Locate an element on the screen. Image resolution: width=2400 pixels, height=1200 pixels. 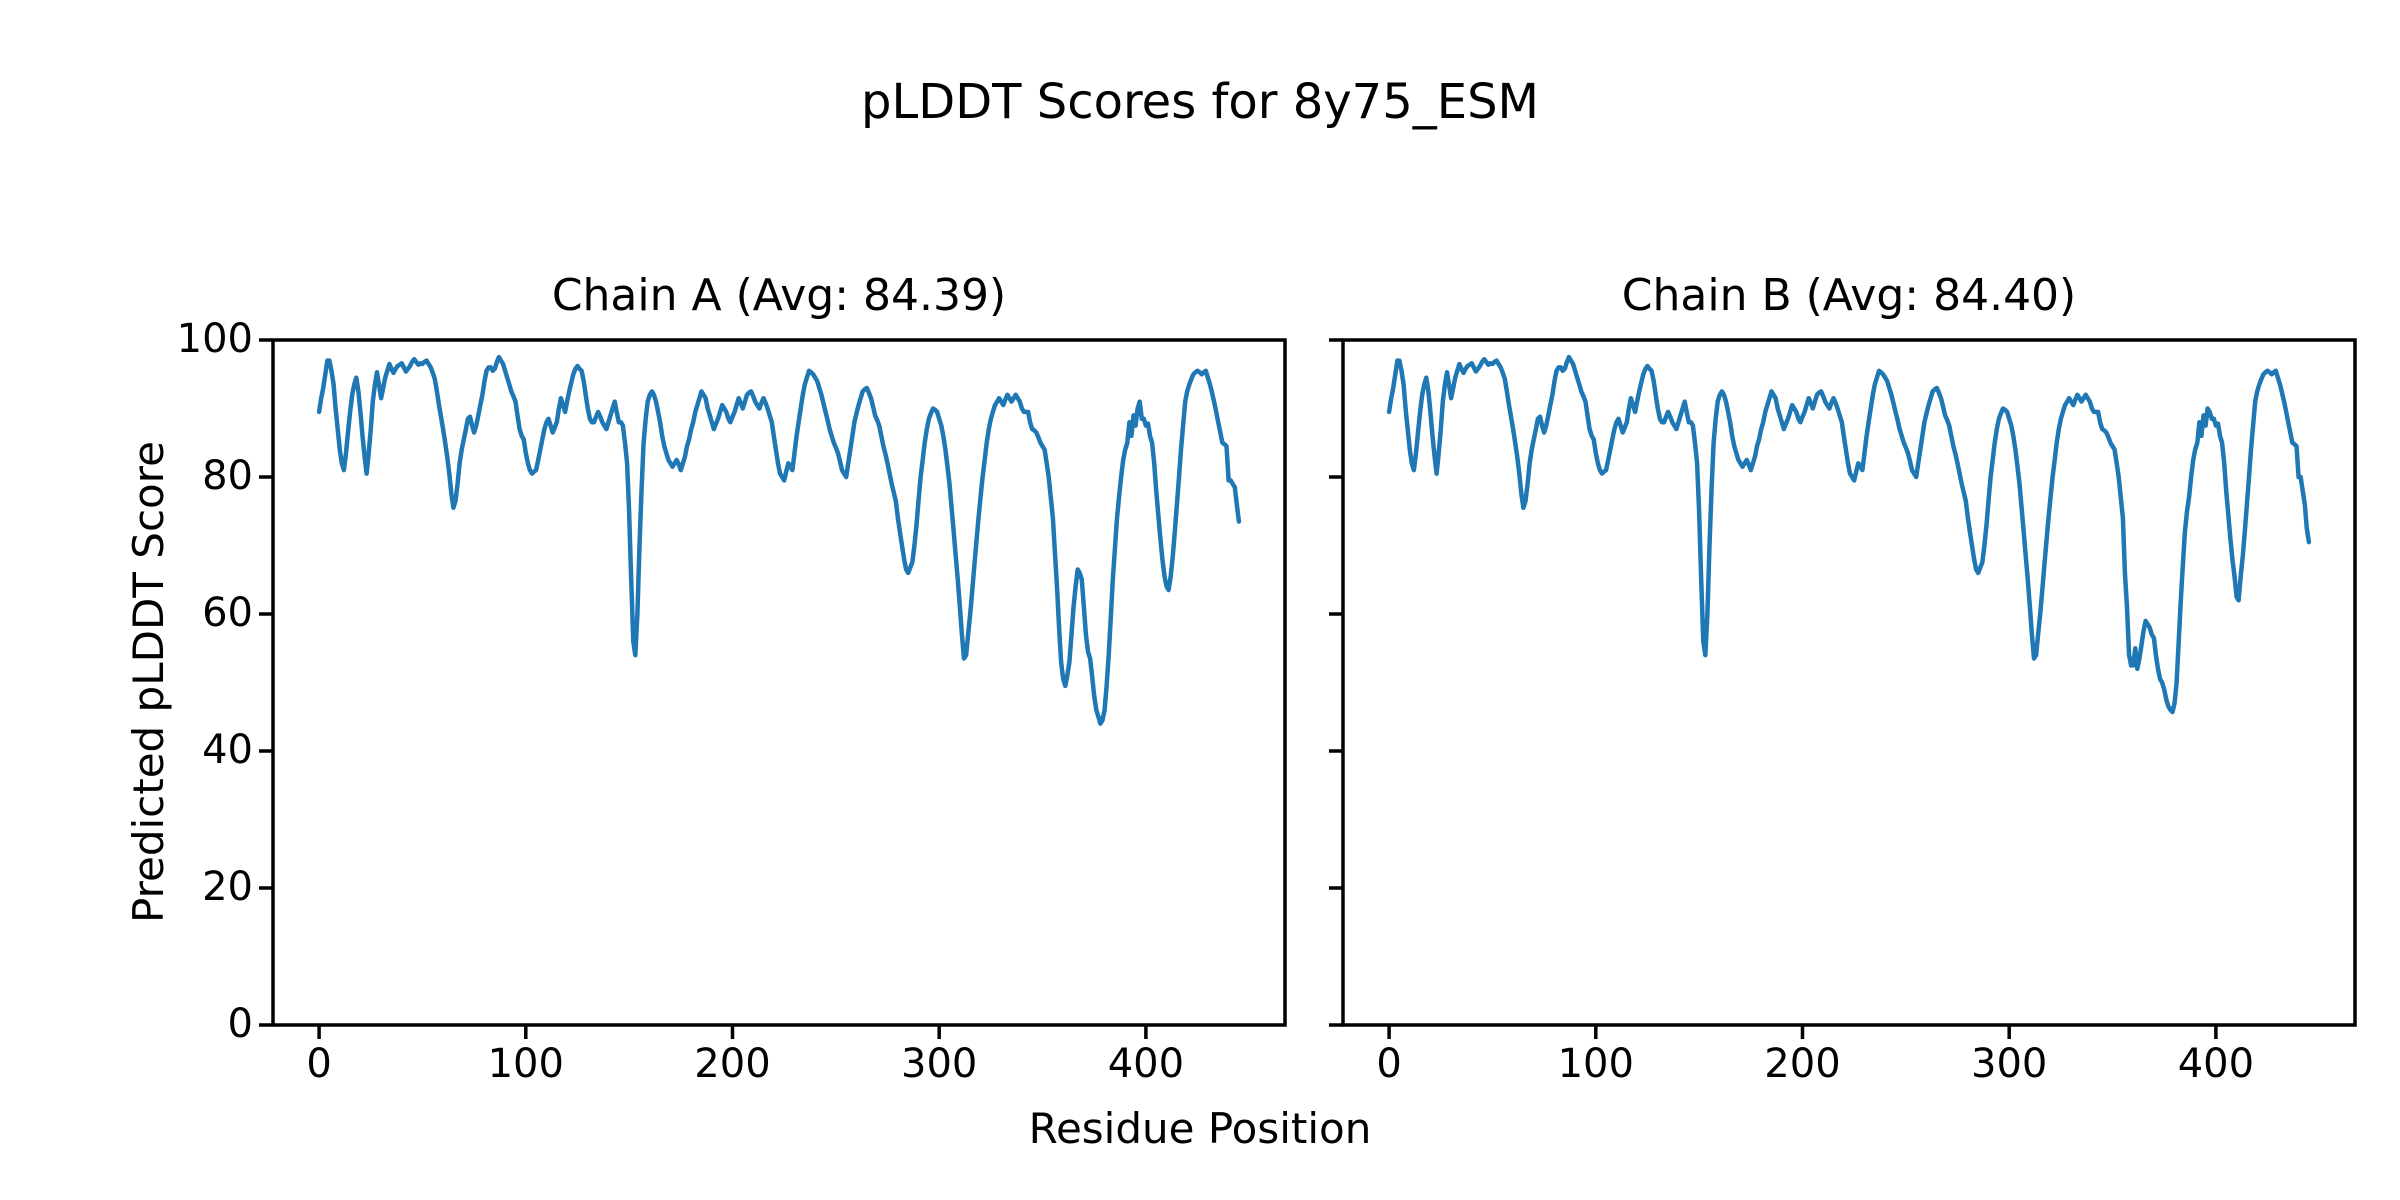
y-tick-label: 100 is located at coordinates (214, 339).